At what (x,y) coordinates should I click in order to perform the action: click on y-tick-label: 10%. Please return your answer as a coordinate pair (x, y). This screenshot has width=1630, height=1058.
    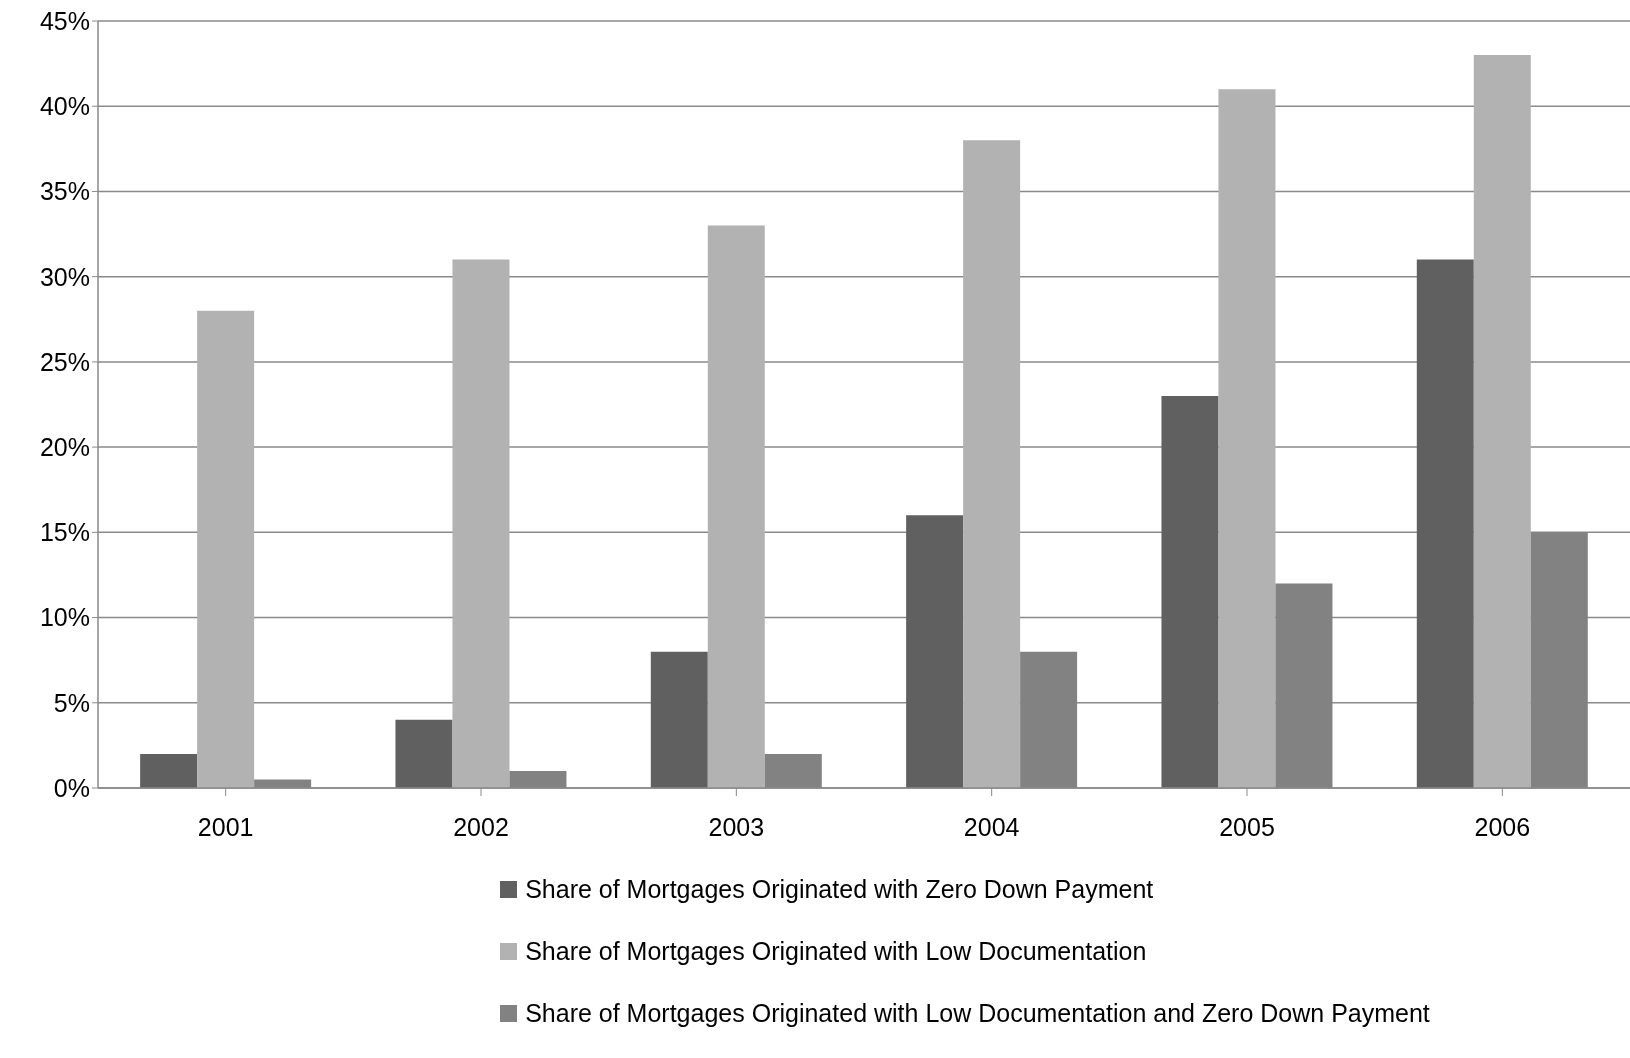
    Looking at the image, I should click on (64, 617).